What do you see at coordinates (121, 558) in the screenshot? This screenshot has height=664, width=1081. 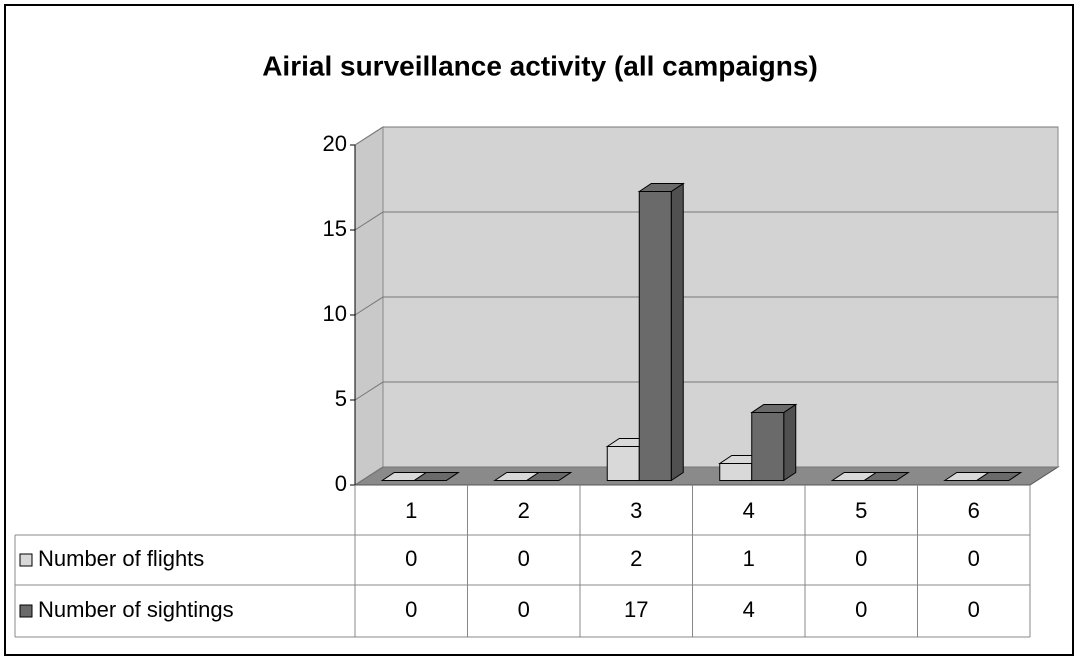 I see `legend-label: Number of flights` at bounding box center [121, 558].